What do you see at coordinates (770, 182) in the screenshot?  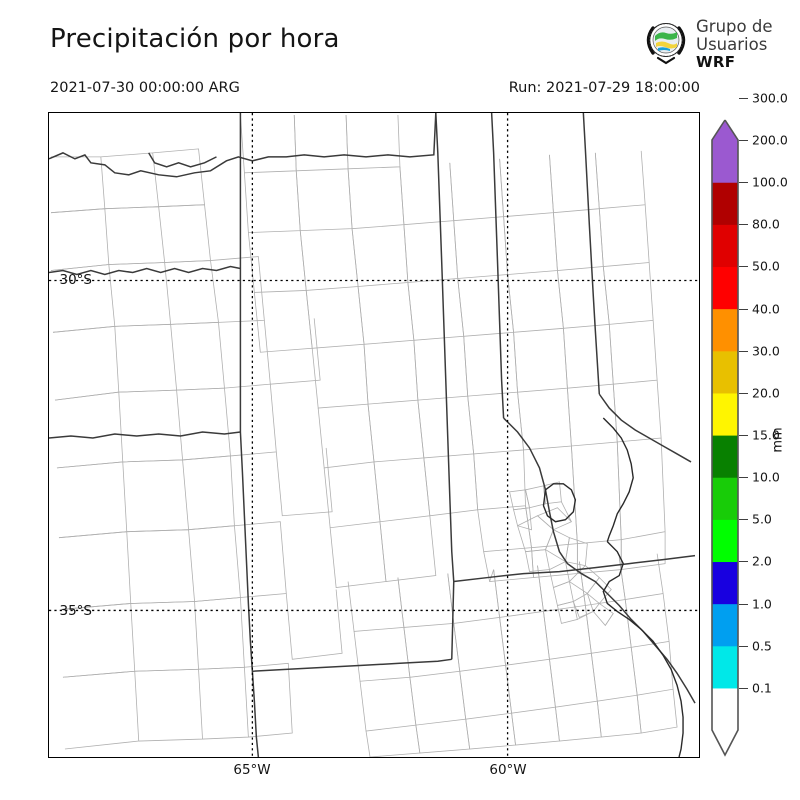 I see `colorbar-tick-label-100.0: 100.0` at bounding box center [770, 182].